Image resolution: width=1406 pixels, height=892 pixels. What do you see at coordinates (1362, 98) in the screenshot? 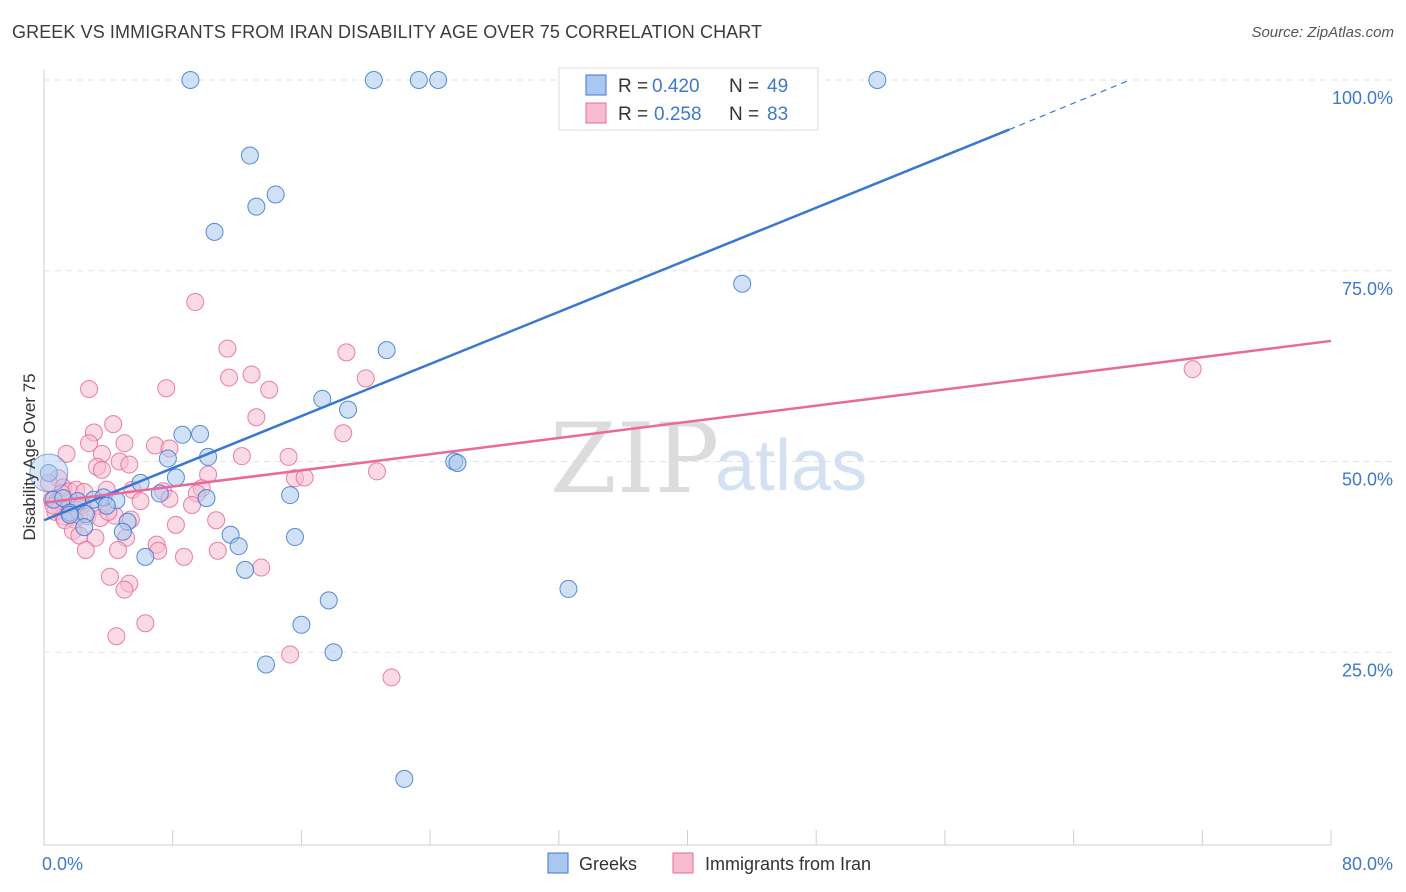
I see `y-tick-label-100: 100.0%` at bounding box center [1362, 98].